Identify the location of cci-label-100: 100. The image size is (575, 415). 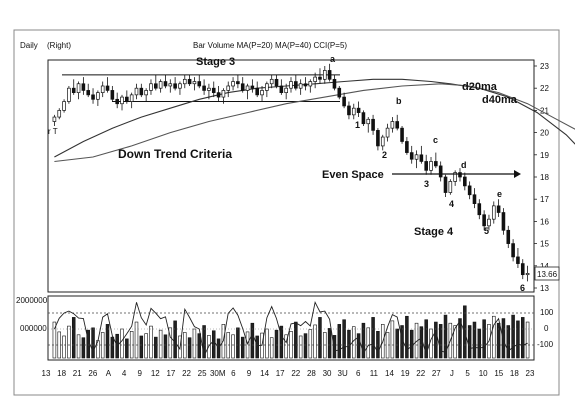
(547, 312).